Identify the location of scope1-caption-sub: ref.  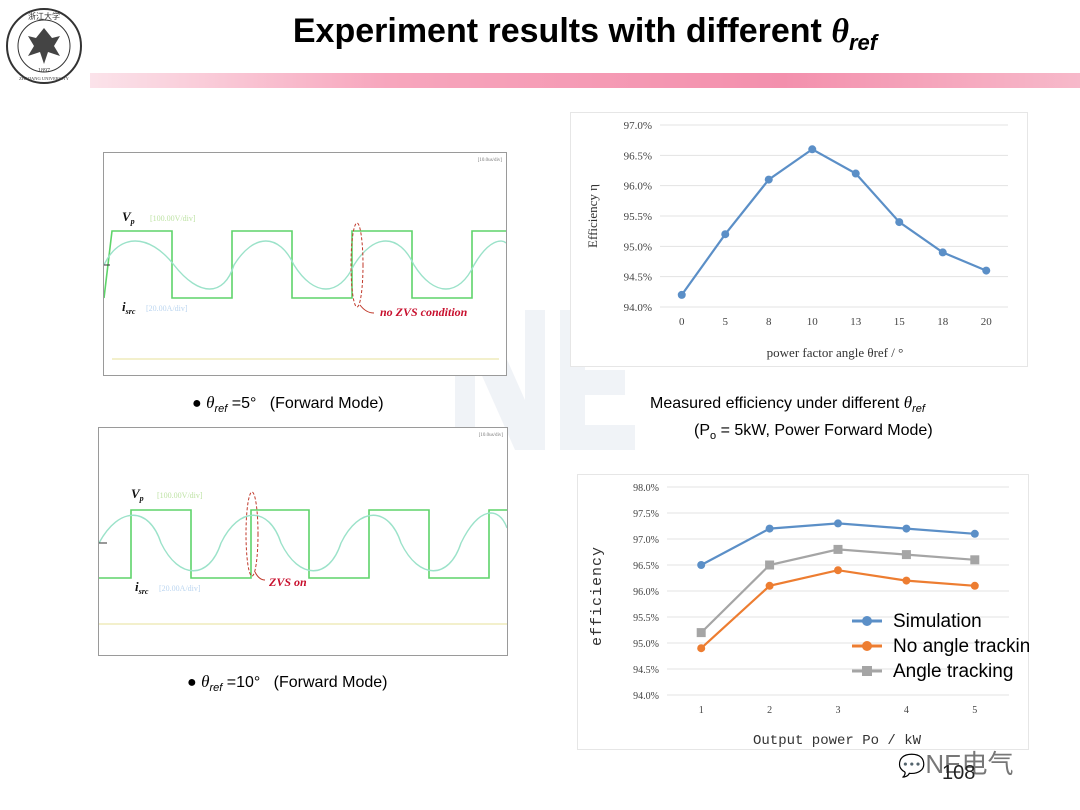
(221, 409).